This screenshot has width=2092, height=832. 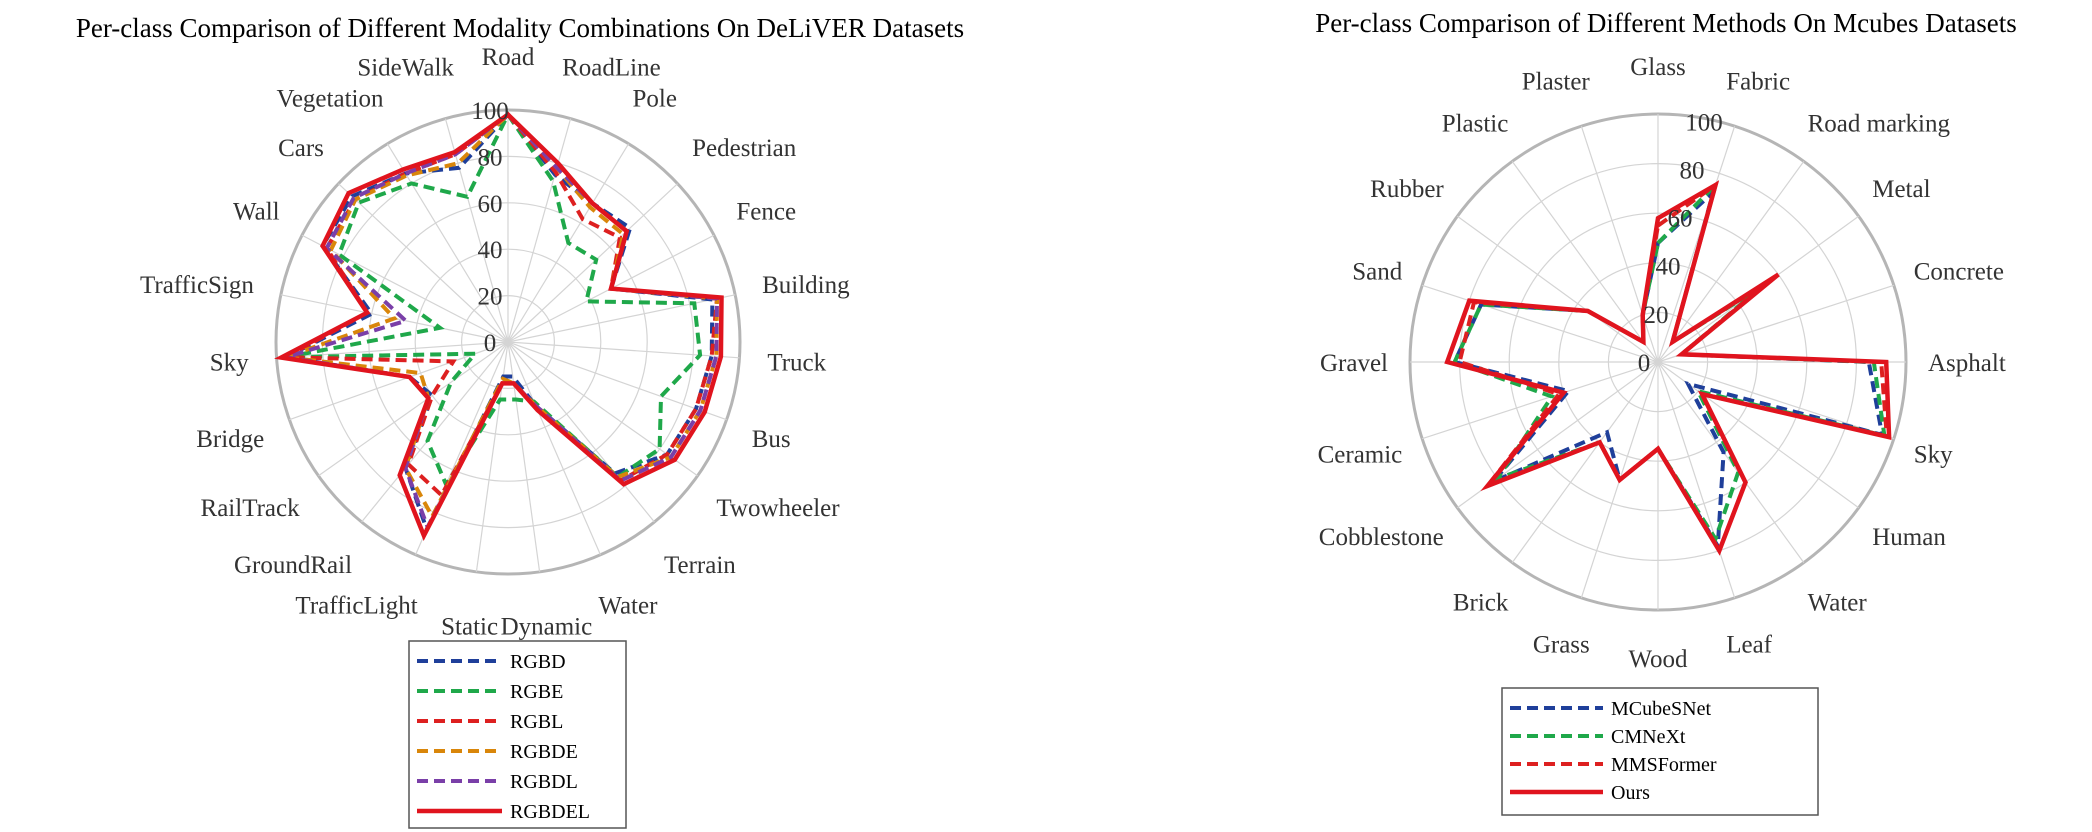 What do you see at coordinates (655, 99) in the screenshot?
I see `category-label-pole: Pole` at bounding box center [655, 99].